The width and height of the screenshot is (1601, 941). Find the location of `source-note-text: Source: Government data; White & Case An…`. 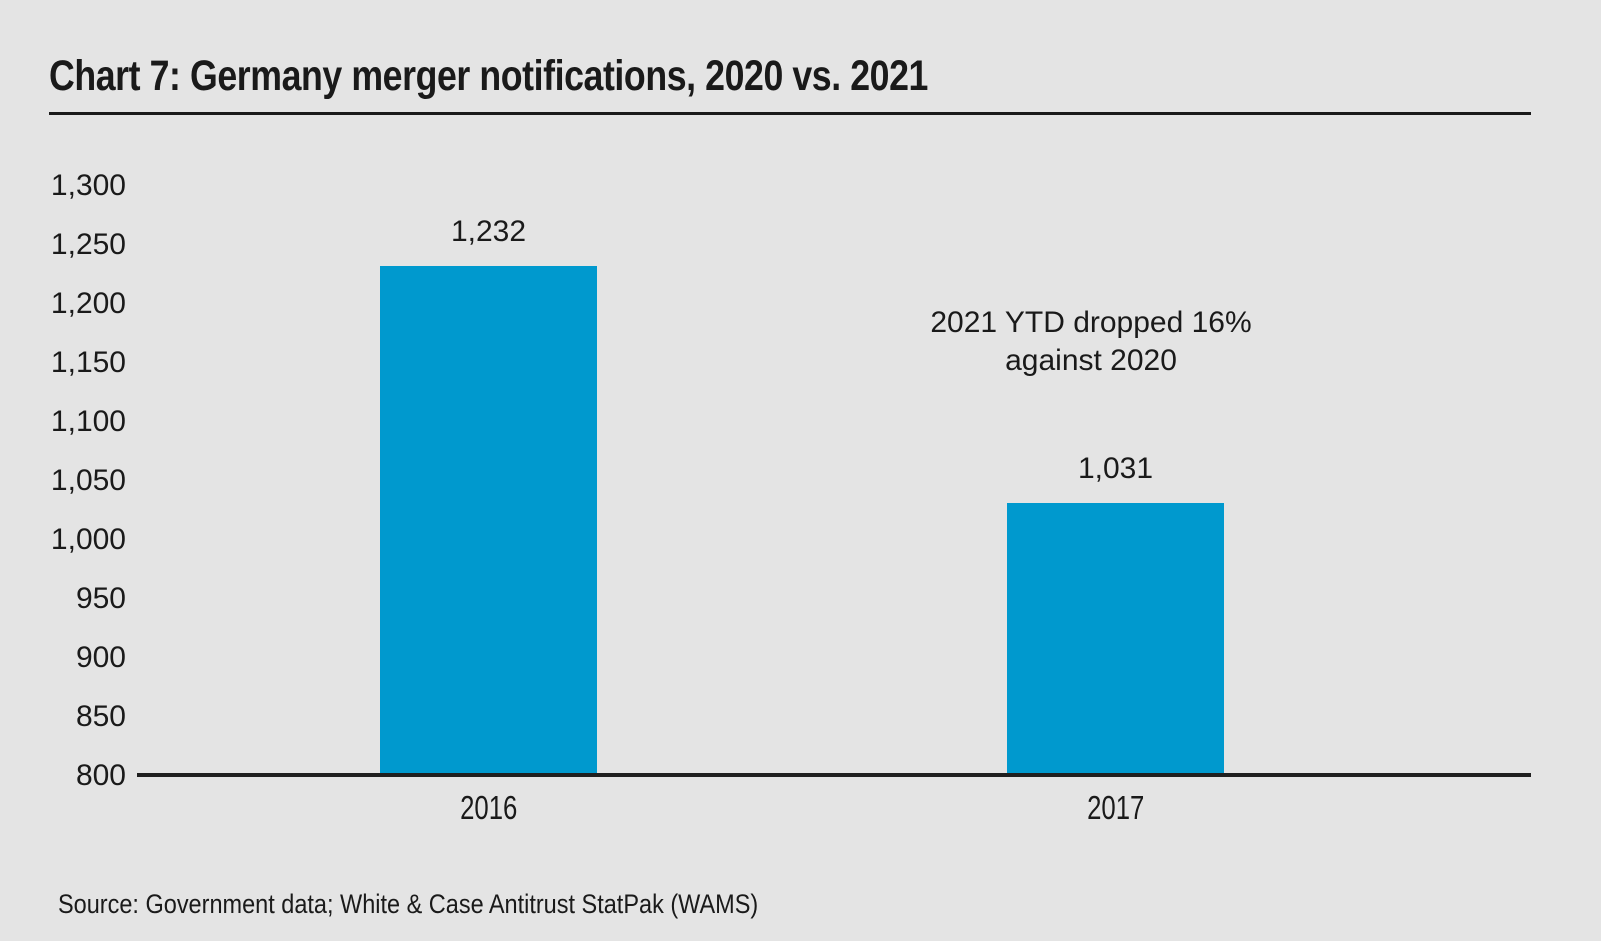

source-note-text: Source: Government data; White & Case An… is located at coordinates (408, 904).